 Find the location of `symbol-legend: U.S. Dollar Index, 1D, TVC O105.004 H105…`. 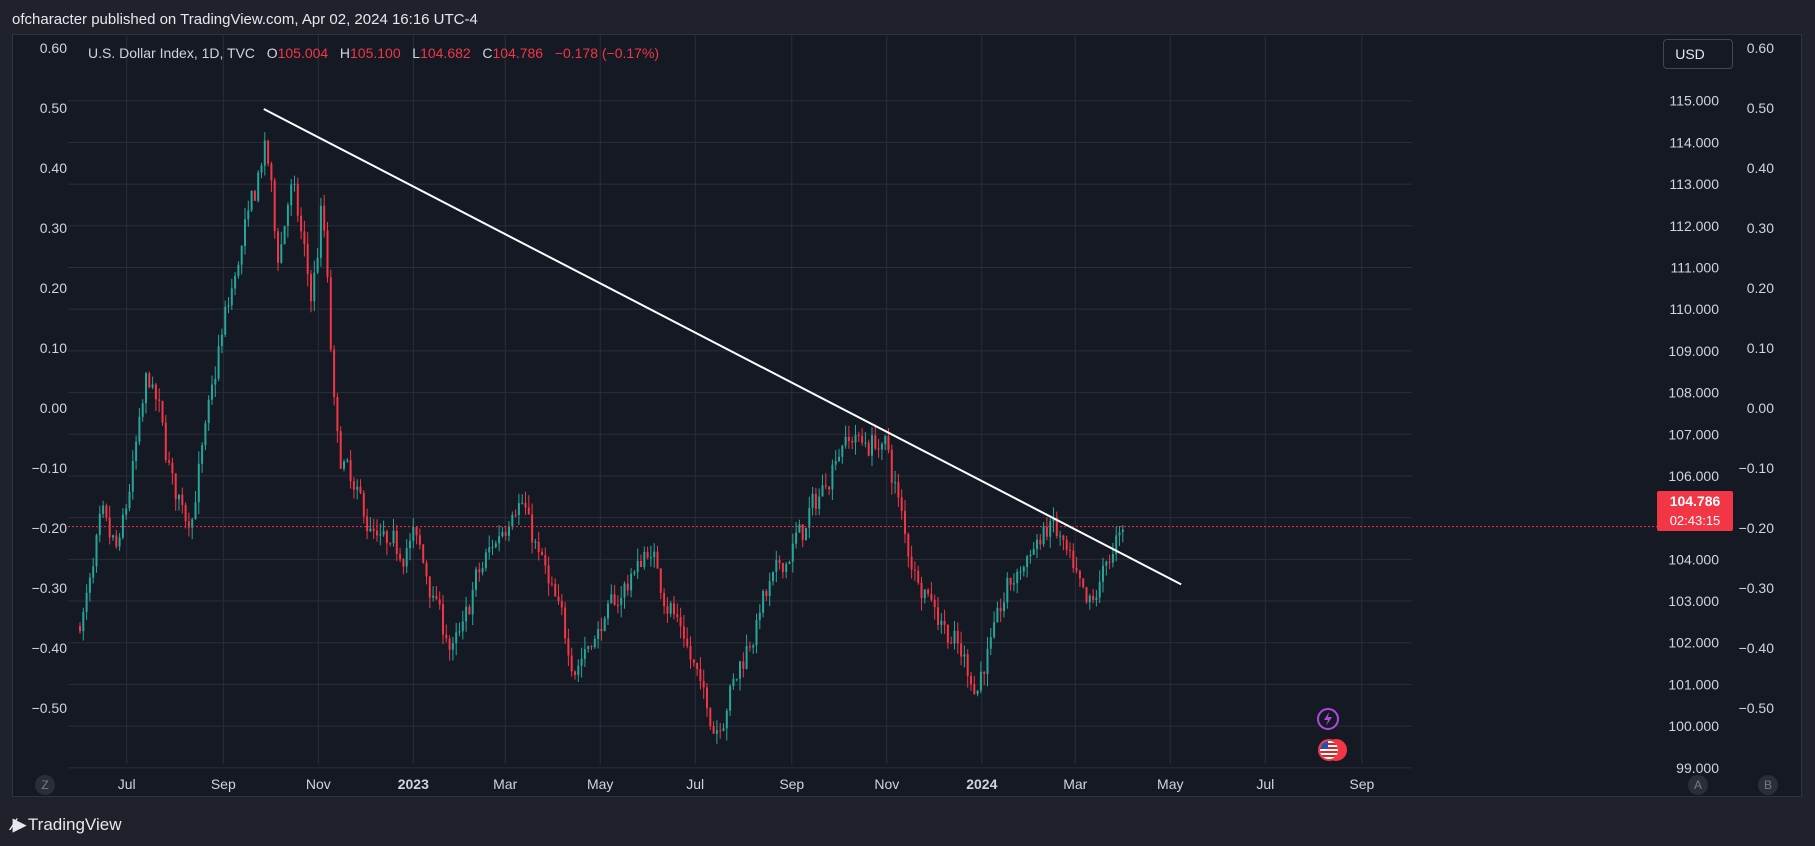

symbol-legend: U.S. Dollar Index, 1D, TVC O105.004 H105… is located at coordinates (373, 53).